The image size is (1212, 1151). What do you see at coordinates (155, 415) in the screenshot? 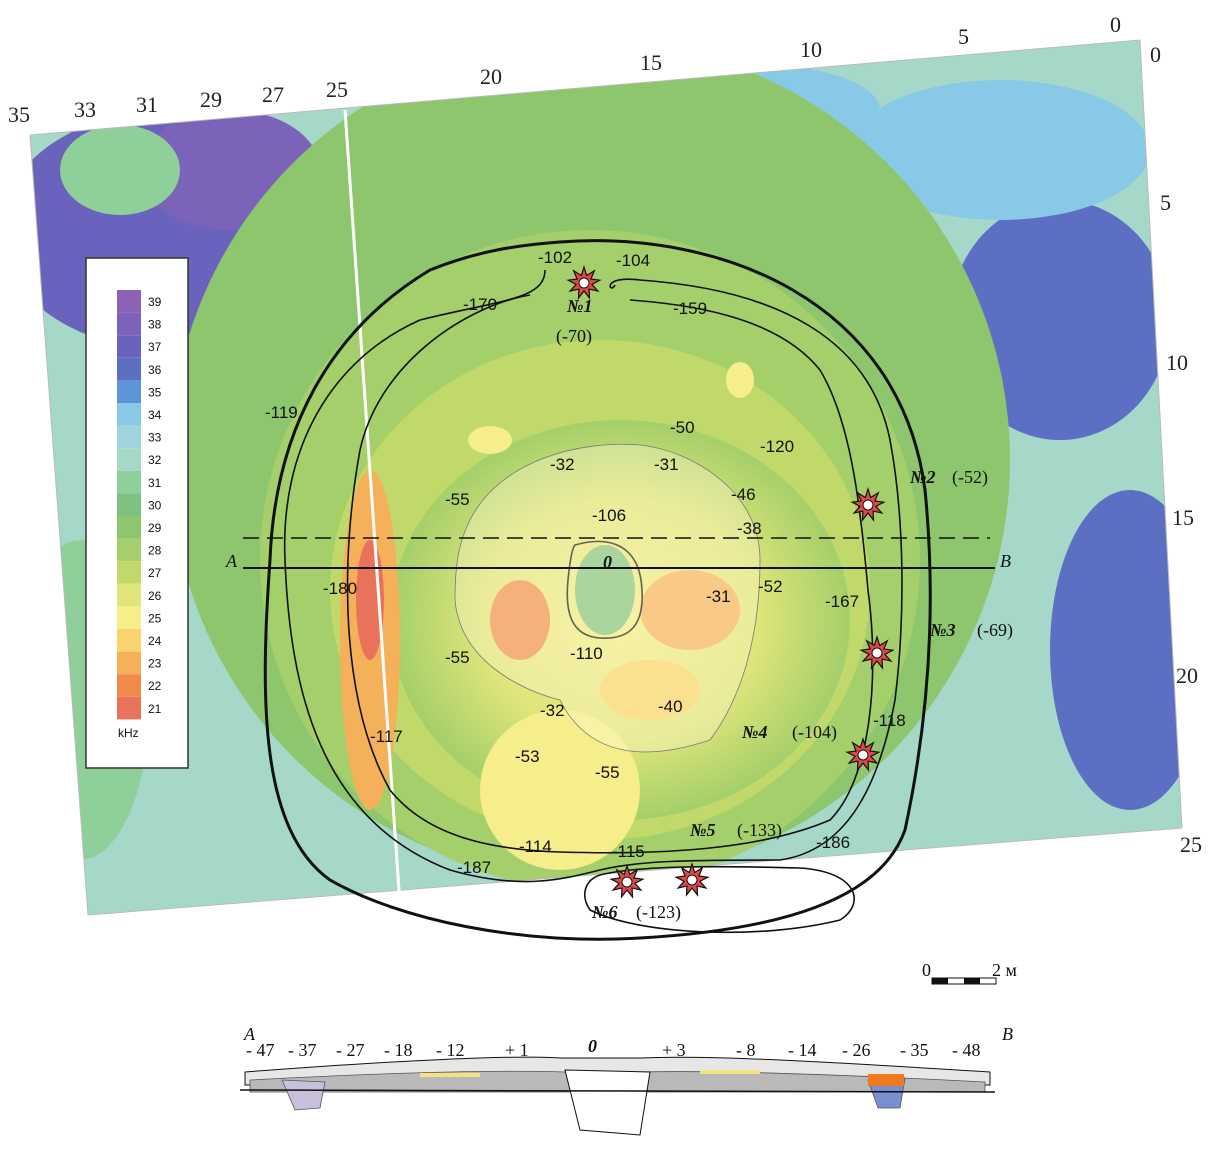
I see `legend-level-label: 34` at bounding box center [155, 415].